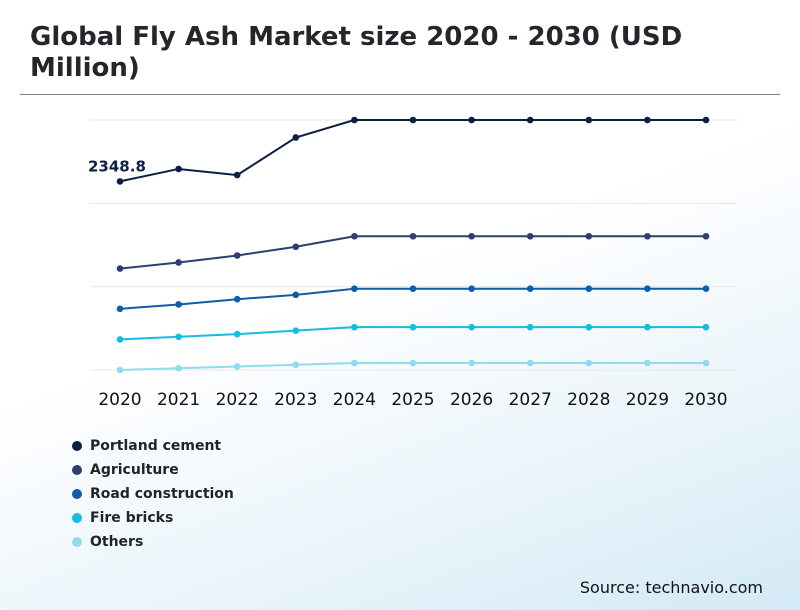  What do you see at coordinates (354, 400) in the screenshot?
I see `x-tick-label: 2024` at bounding box center [354, 400].